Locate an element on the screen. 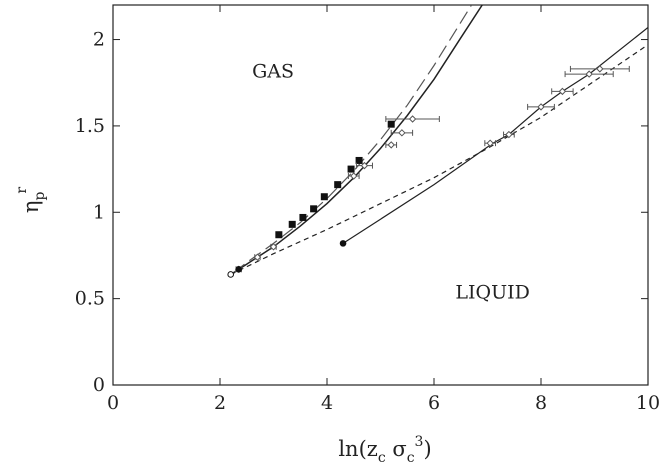 The height and width of the screenshot is (471, 663). y-axis-label: ηpr is located at coordinates (31, 200).